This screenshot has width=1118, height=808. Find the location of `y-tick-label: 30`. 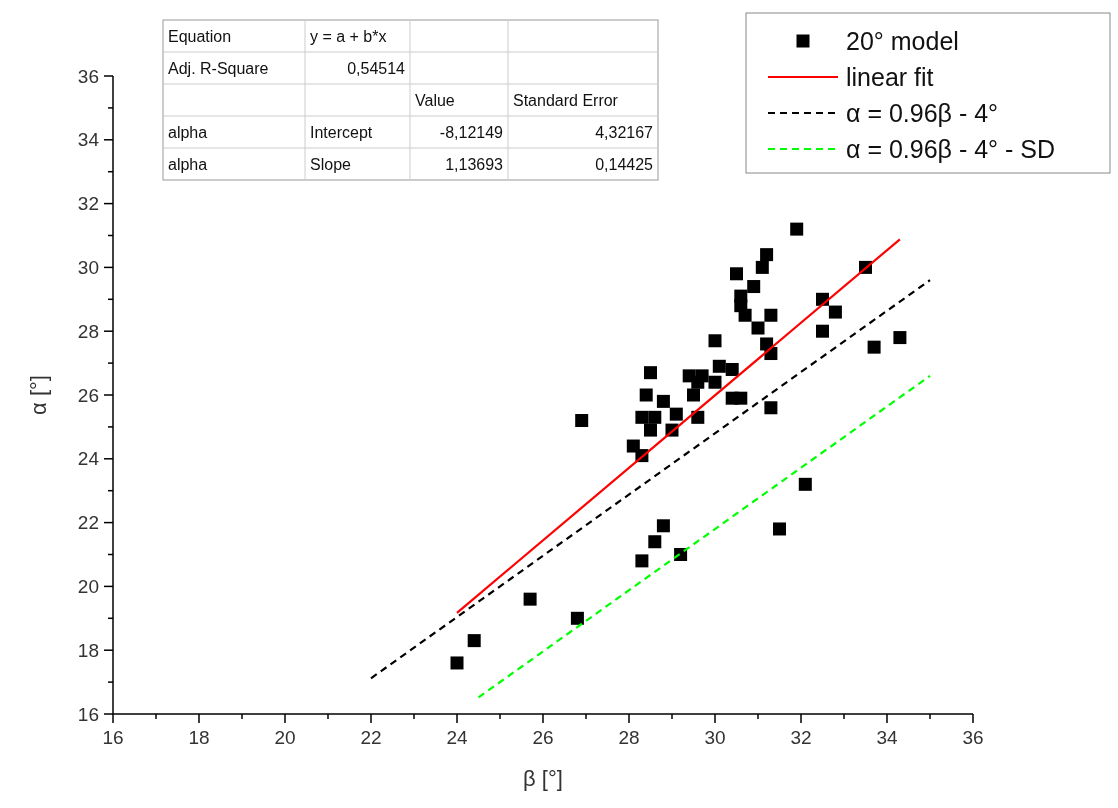

y-tick-label: 30 is located at coordinates (88, 268).